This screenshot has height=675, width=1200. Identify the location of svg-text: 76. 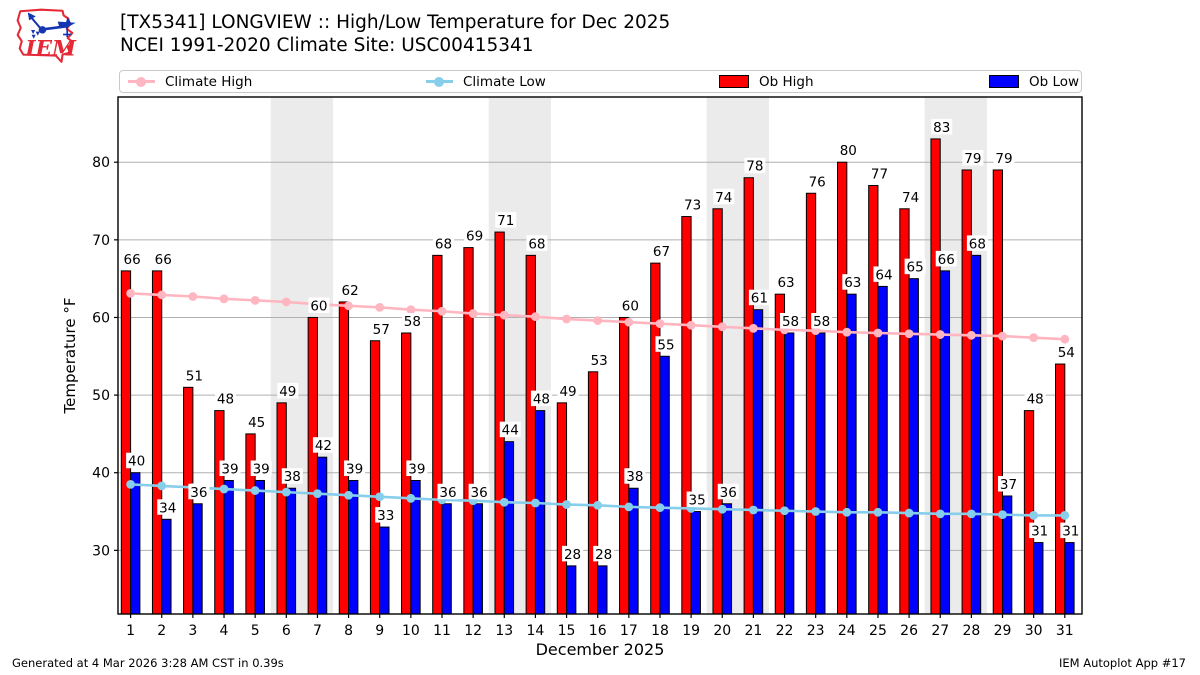
(817, 182).